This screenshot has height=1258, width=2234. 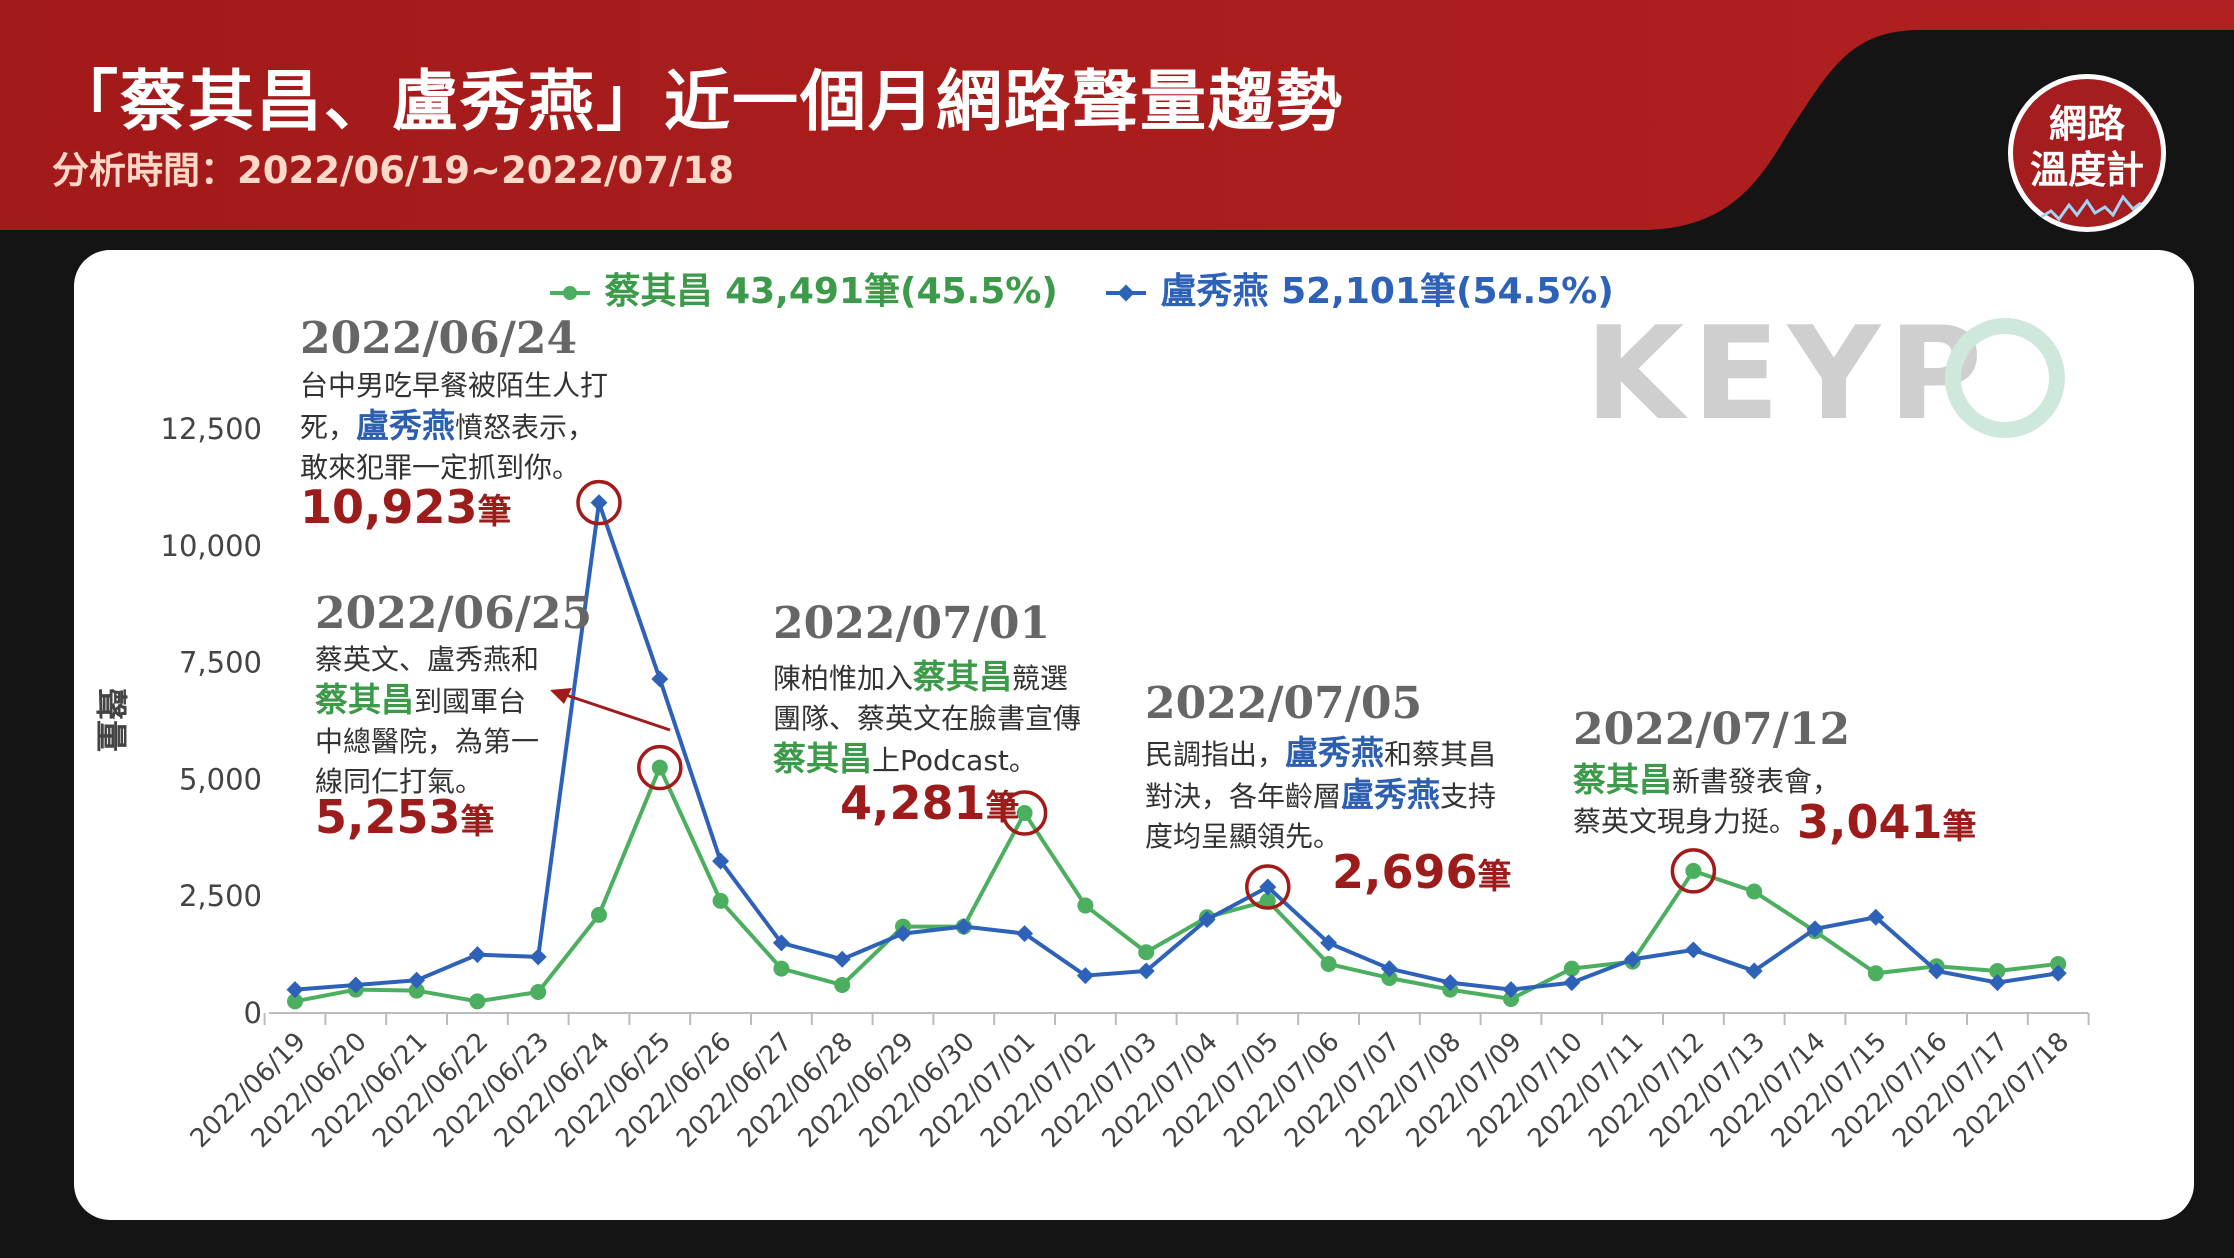 What do you see at coordinates (1788, 374) in the screenshot?
I see `watermark-text: KEYP` at bounding box center [1788, 374].